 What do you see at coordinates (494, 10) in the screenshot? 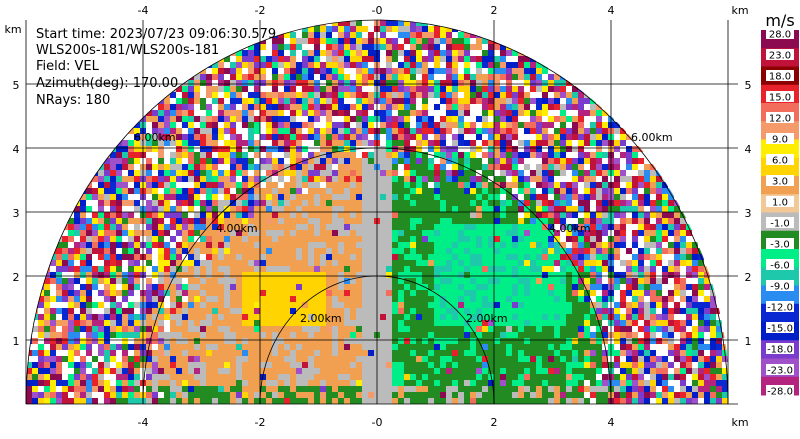
I see `x-tick-top: 2` at bounding box center [494, 10].